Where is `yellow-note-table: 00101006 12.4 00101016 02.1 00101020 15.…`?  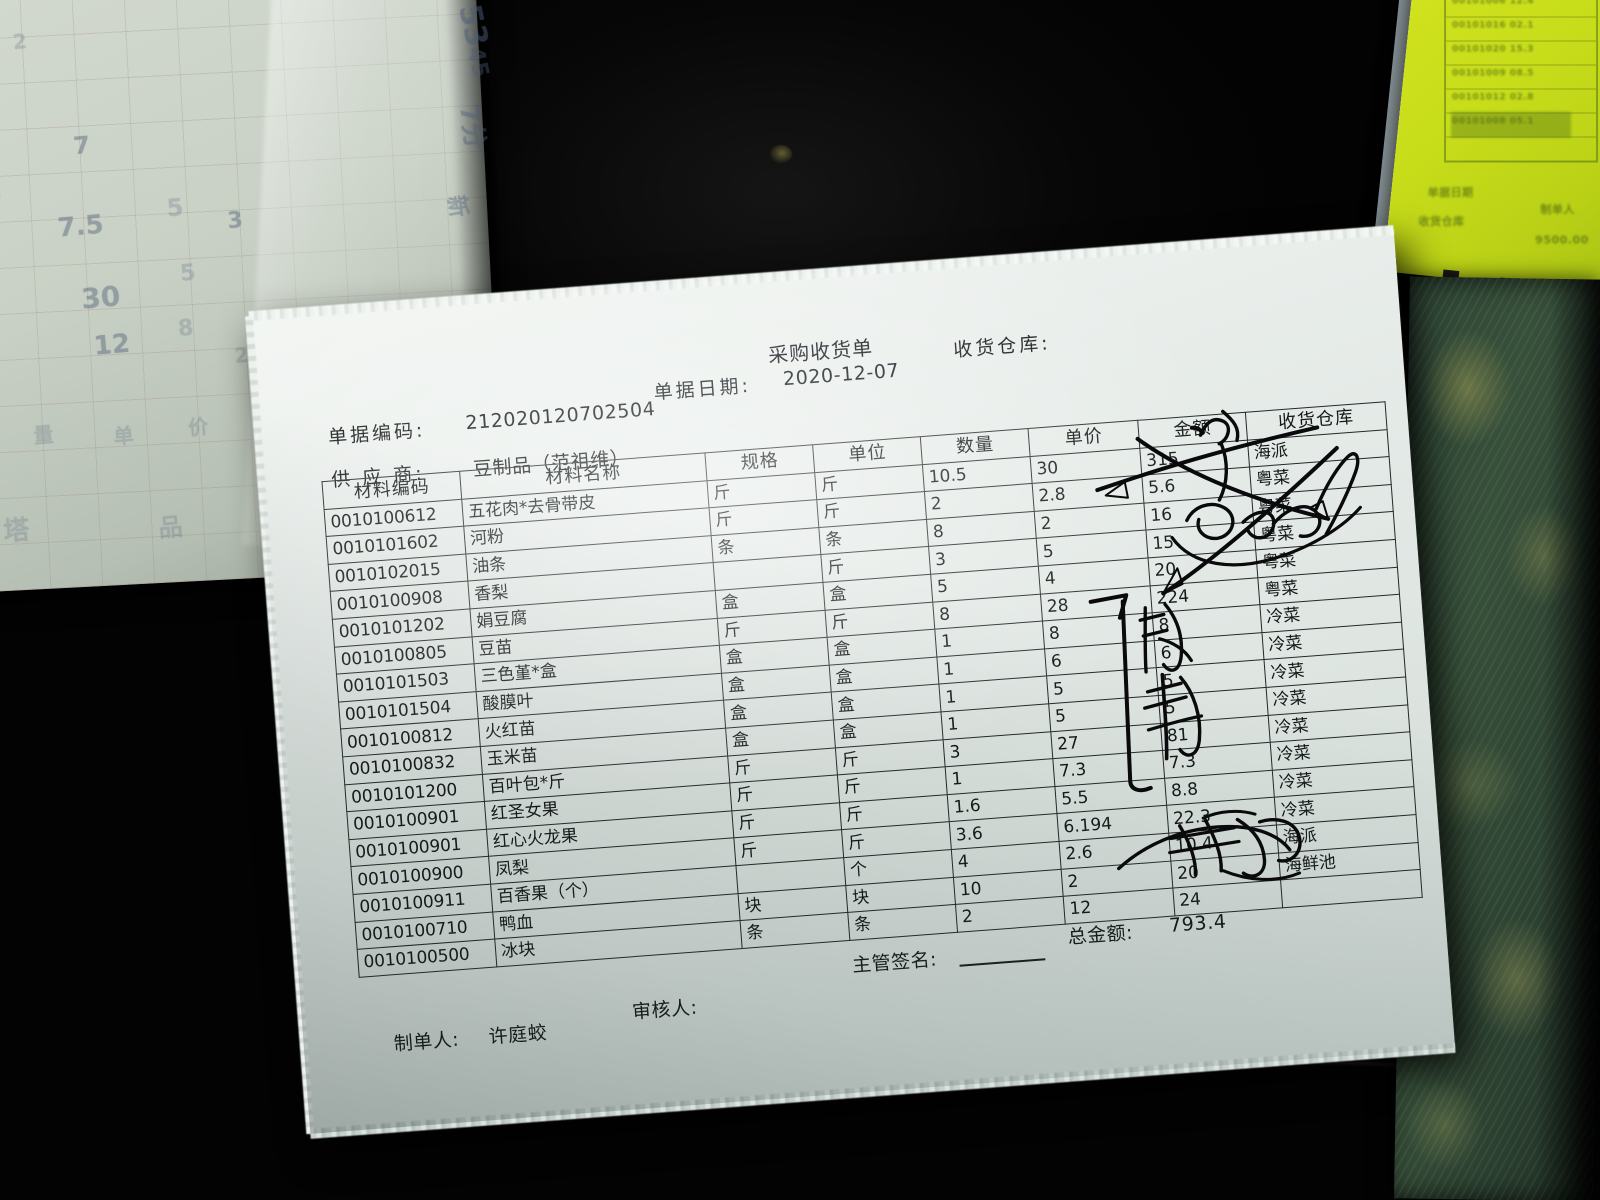
yellow-note-table: 00101006 12.4 00101016 02.1 00101020 15.… is located at coordinates (1521, 81).